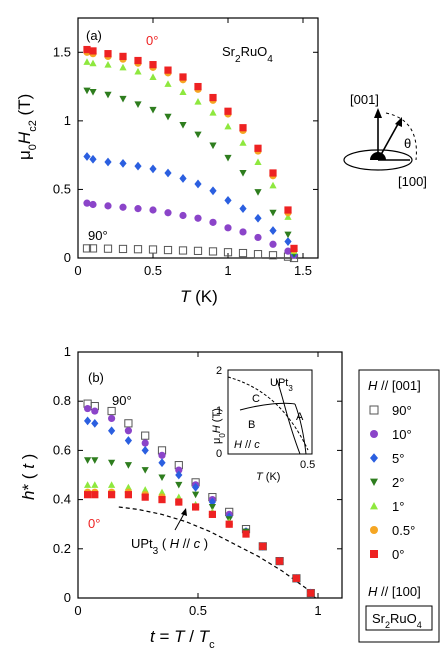  I want to click on theta-label: θ, so click(407, 143).